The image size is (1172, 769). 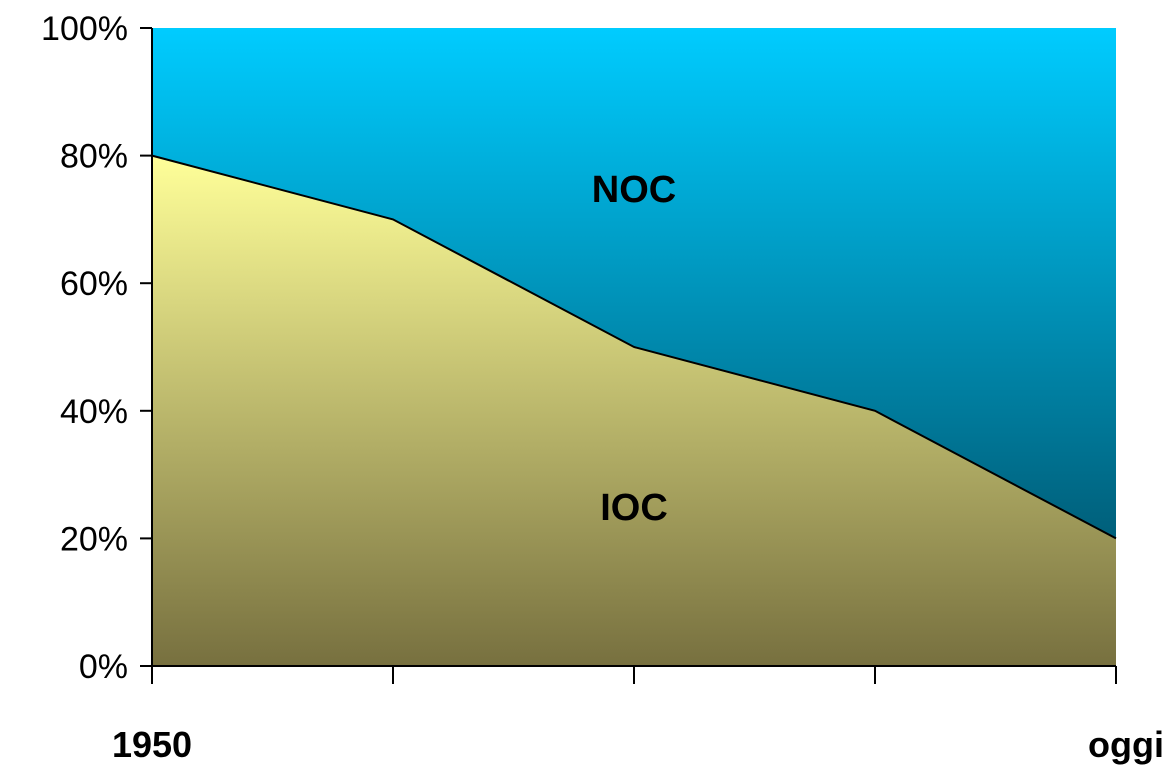 I want to click on series-label-ioc: IOC, so click(x=634, y=508).